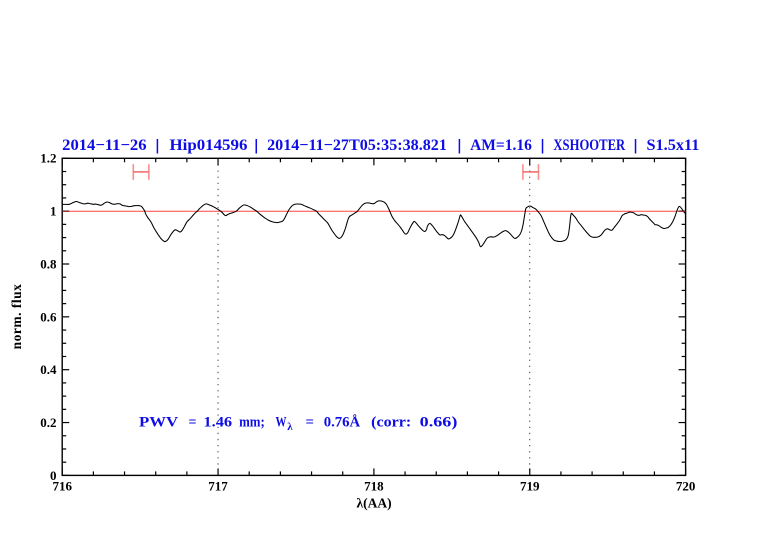  I want to click on svg-text: 2014−11−27T05:35:38.821, so click(357, 145).